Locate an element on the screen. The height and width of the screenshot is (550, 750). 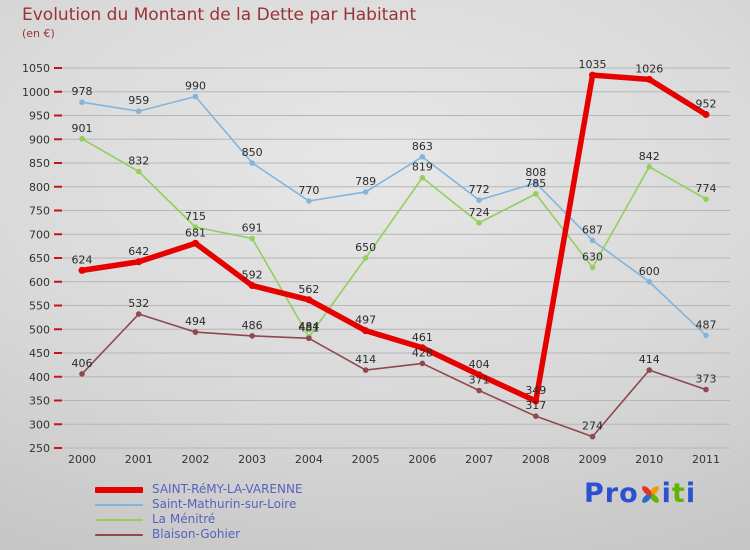
y-tick-label: 800 is located at coordinates (39, 187).